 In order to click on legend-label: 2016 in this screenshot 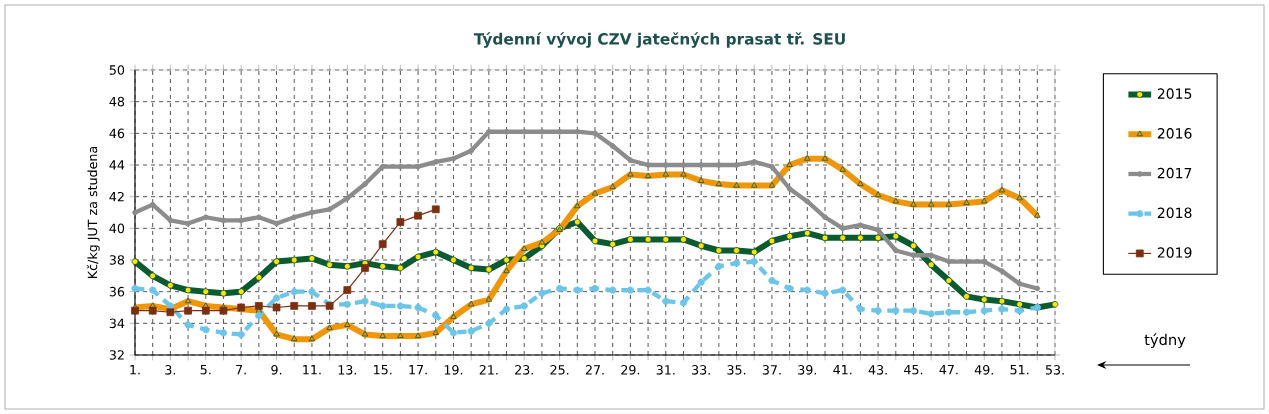, I will do `click(1174, 133)`.